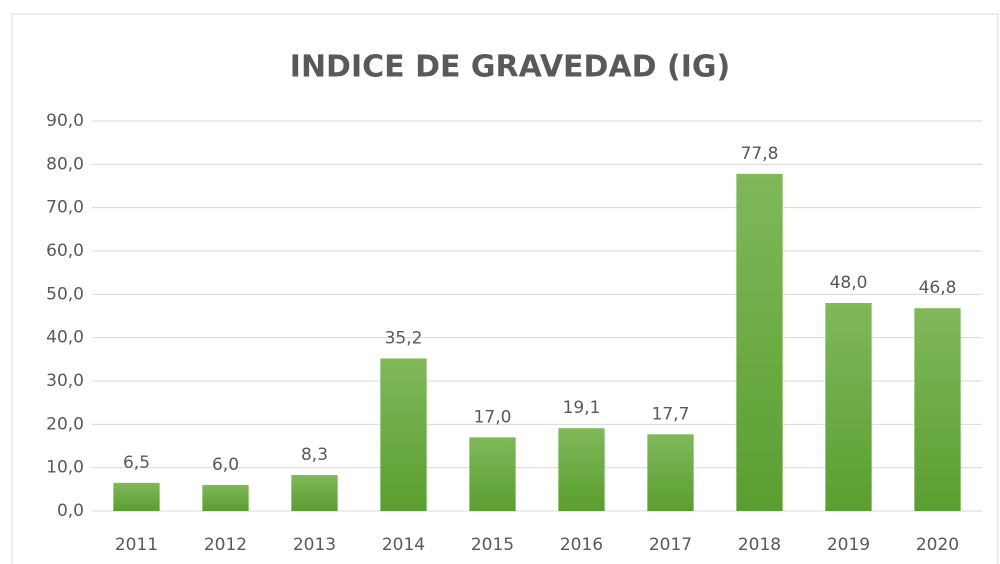 Image resolution: width=1000 pixels, height=564 pixels. Describe the element at coordinates (493, 417) in the screenshot. I see `data-label: 17,0` at that location.